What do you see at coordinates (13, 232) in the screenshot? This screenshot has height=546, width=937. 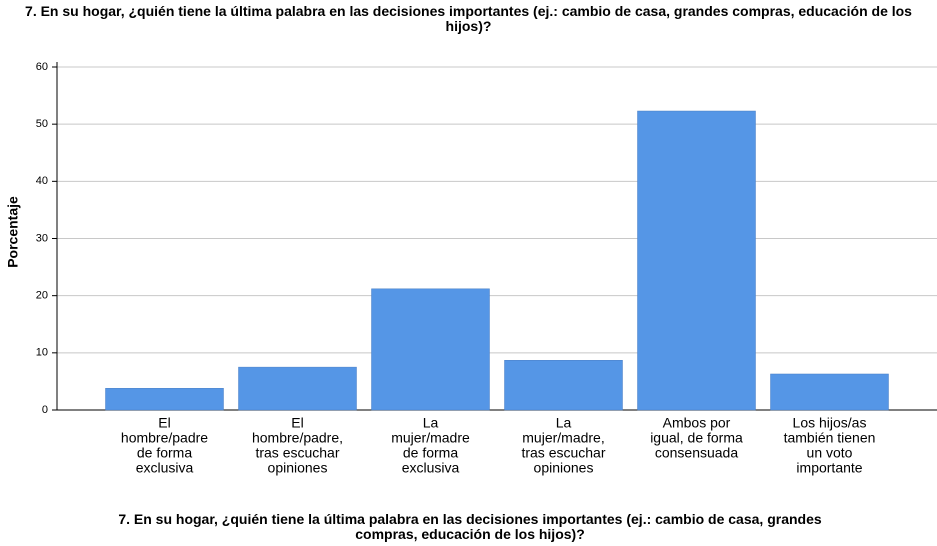 I see `y-axis-label: Porcentaje` at bounding box center [13, 232].